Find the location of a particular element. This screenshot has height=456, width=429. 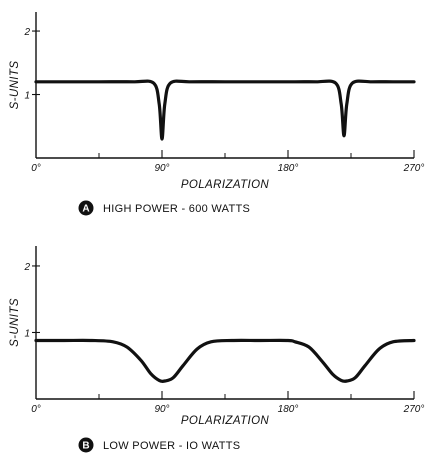

panel-badge-letter: B is located at coordinates (85, 446).